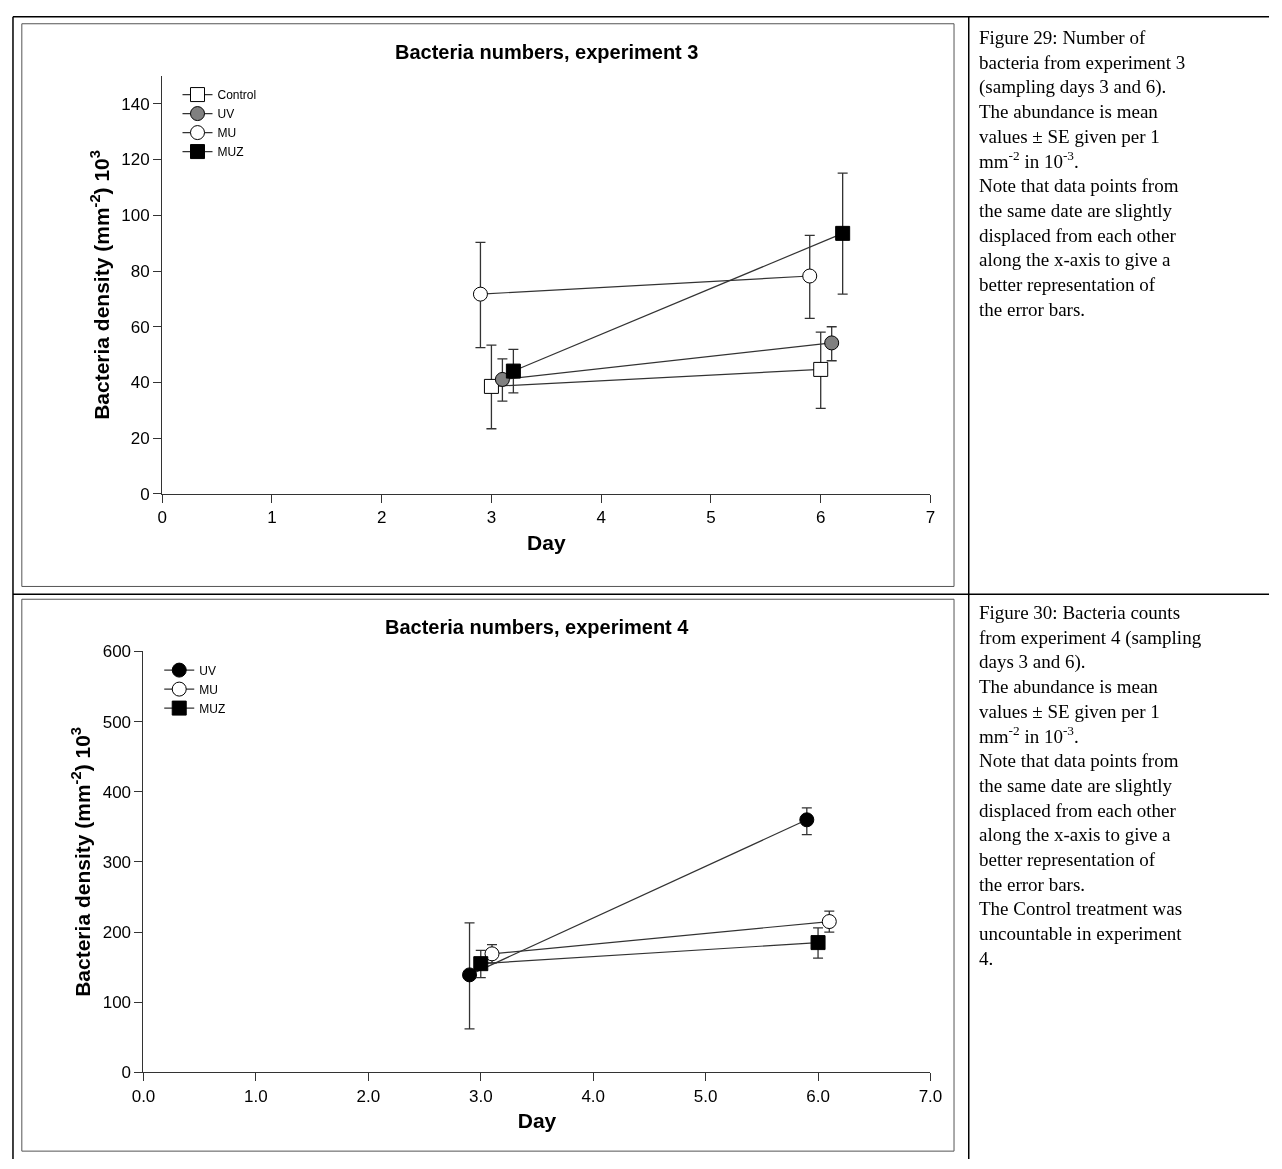  What do you see at coordinates (547, 52) in the screenshot?
I see `chart-title: Bacteria numbers, experiment 3` at bounding box center [547, 52].